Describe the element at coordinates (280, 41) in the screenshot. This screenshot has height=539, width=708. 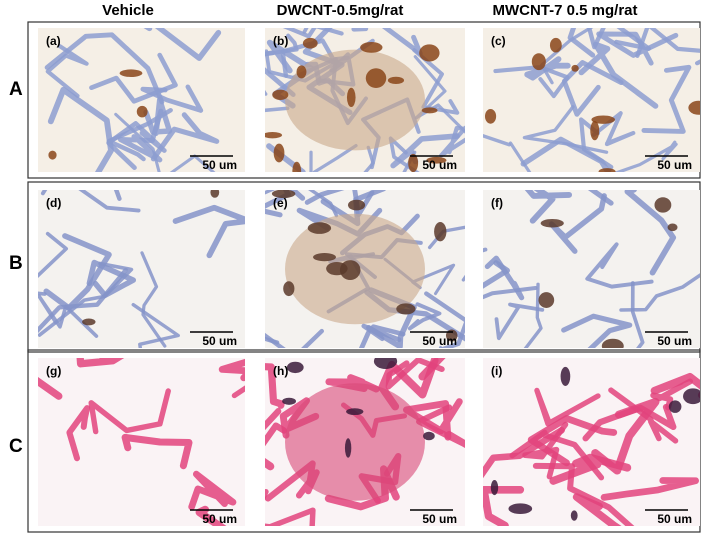
I see `panel-label: (b)` at that location.